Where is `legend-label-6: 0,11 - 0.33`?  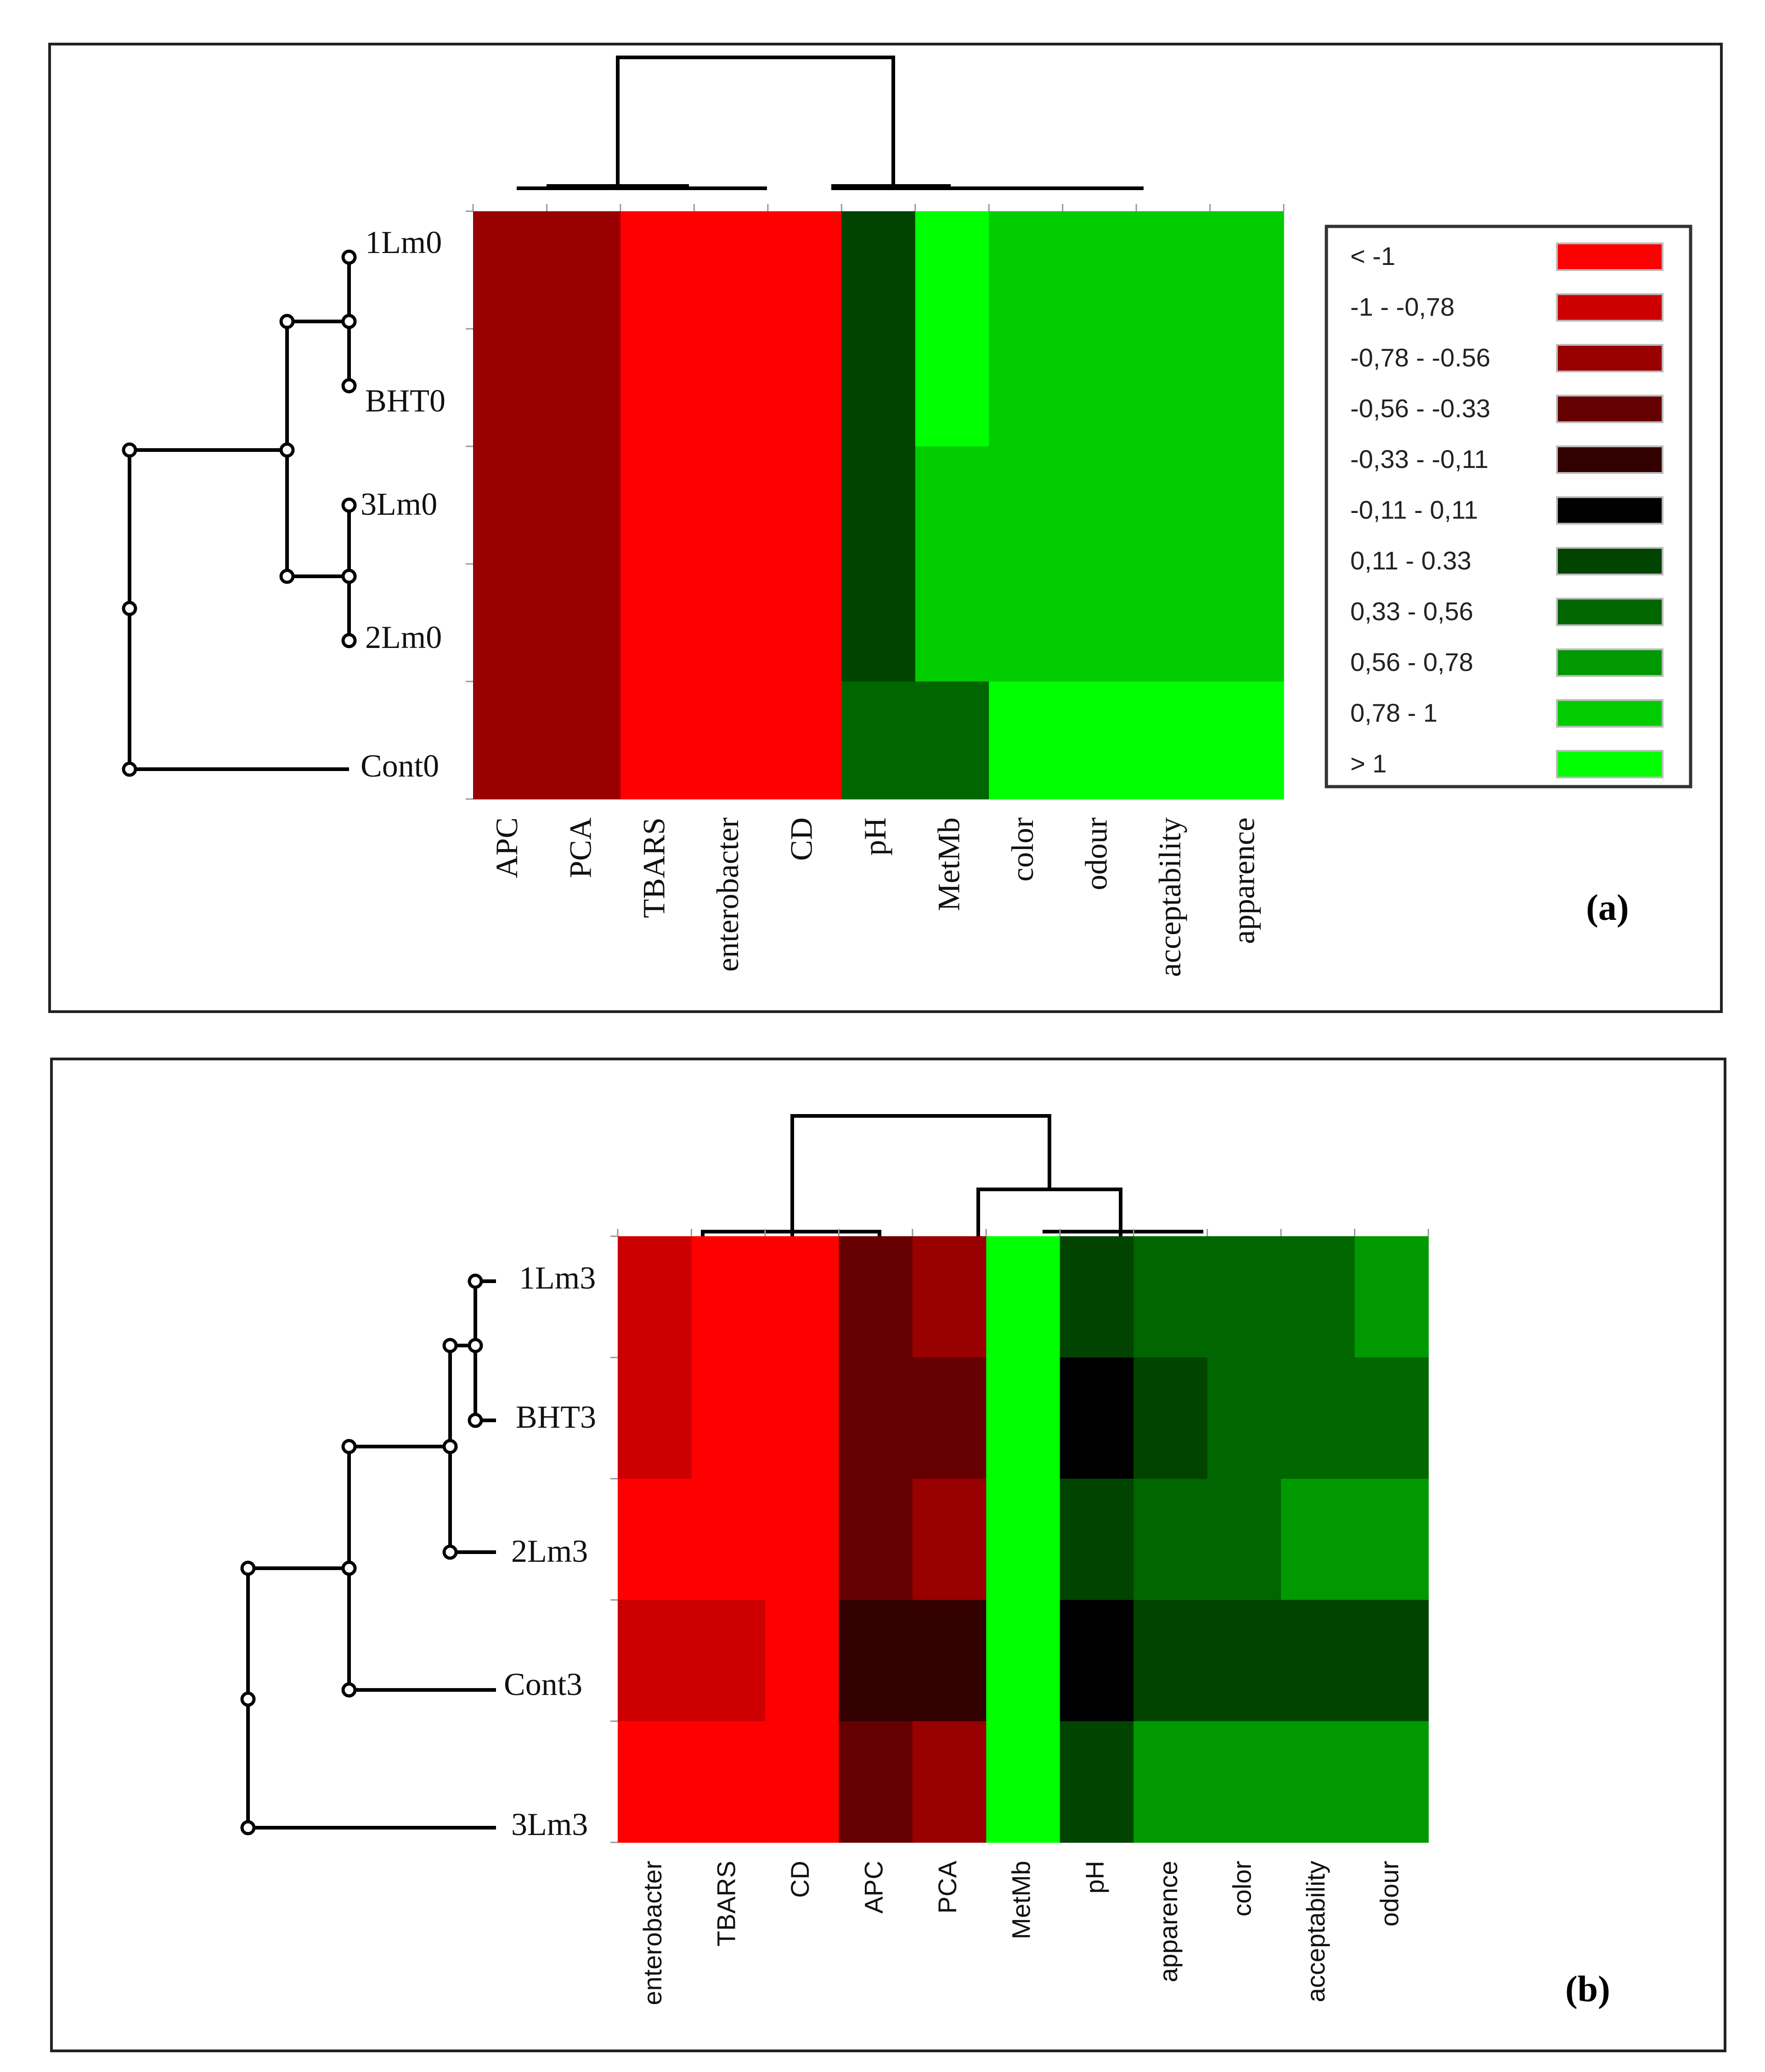 legend-label-6: 0,11 - 0.33 is located at coordinates (1411, 560).